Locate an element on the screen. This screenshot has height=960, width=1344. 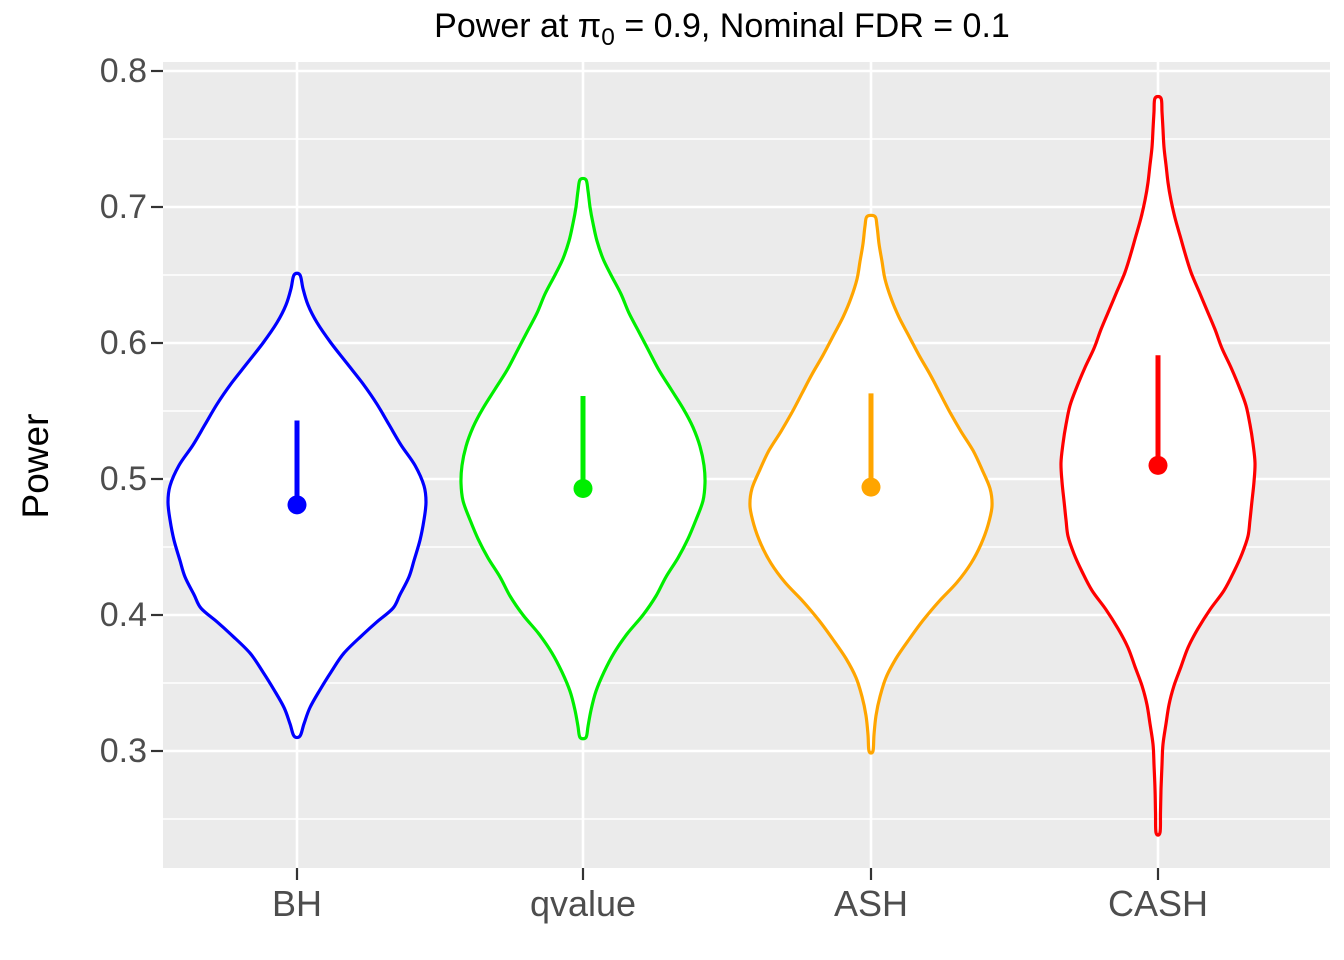
y-tick-label-0.6: 0.6 is located at coordinates (123, 343).